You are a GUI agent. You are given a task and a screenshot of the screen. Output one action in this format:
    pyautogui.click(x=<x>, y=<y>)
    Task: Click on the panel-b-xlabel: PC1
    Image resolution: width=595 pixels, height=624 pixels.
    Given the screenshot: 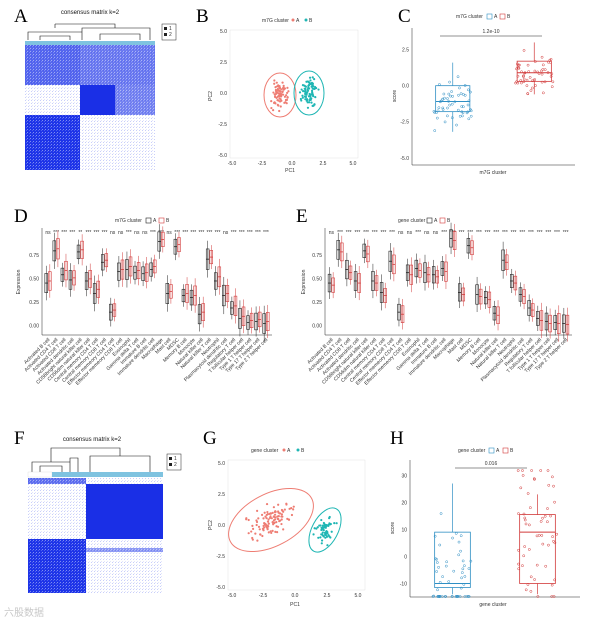 What is the action you would take?
    pyautogui.click(x=290, y=171)
    